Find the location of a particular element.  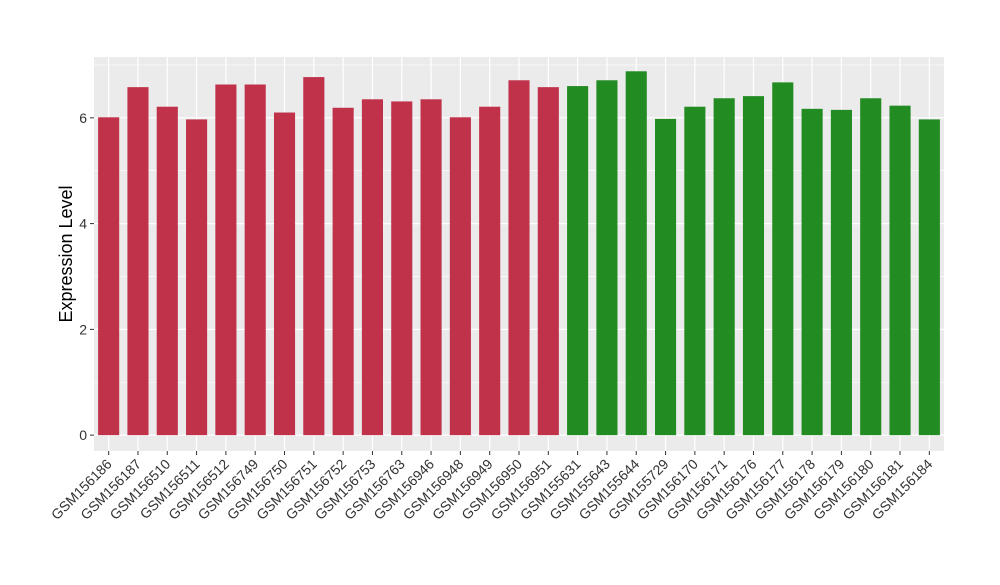

bar-GSM156171 is located at coordinates (724, 267).